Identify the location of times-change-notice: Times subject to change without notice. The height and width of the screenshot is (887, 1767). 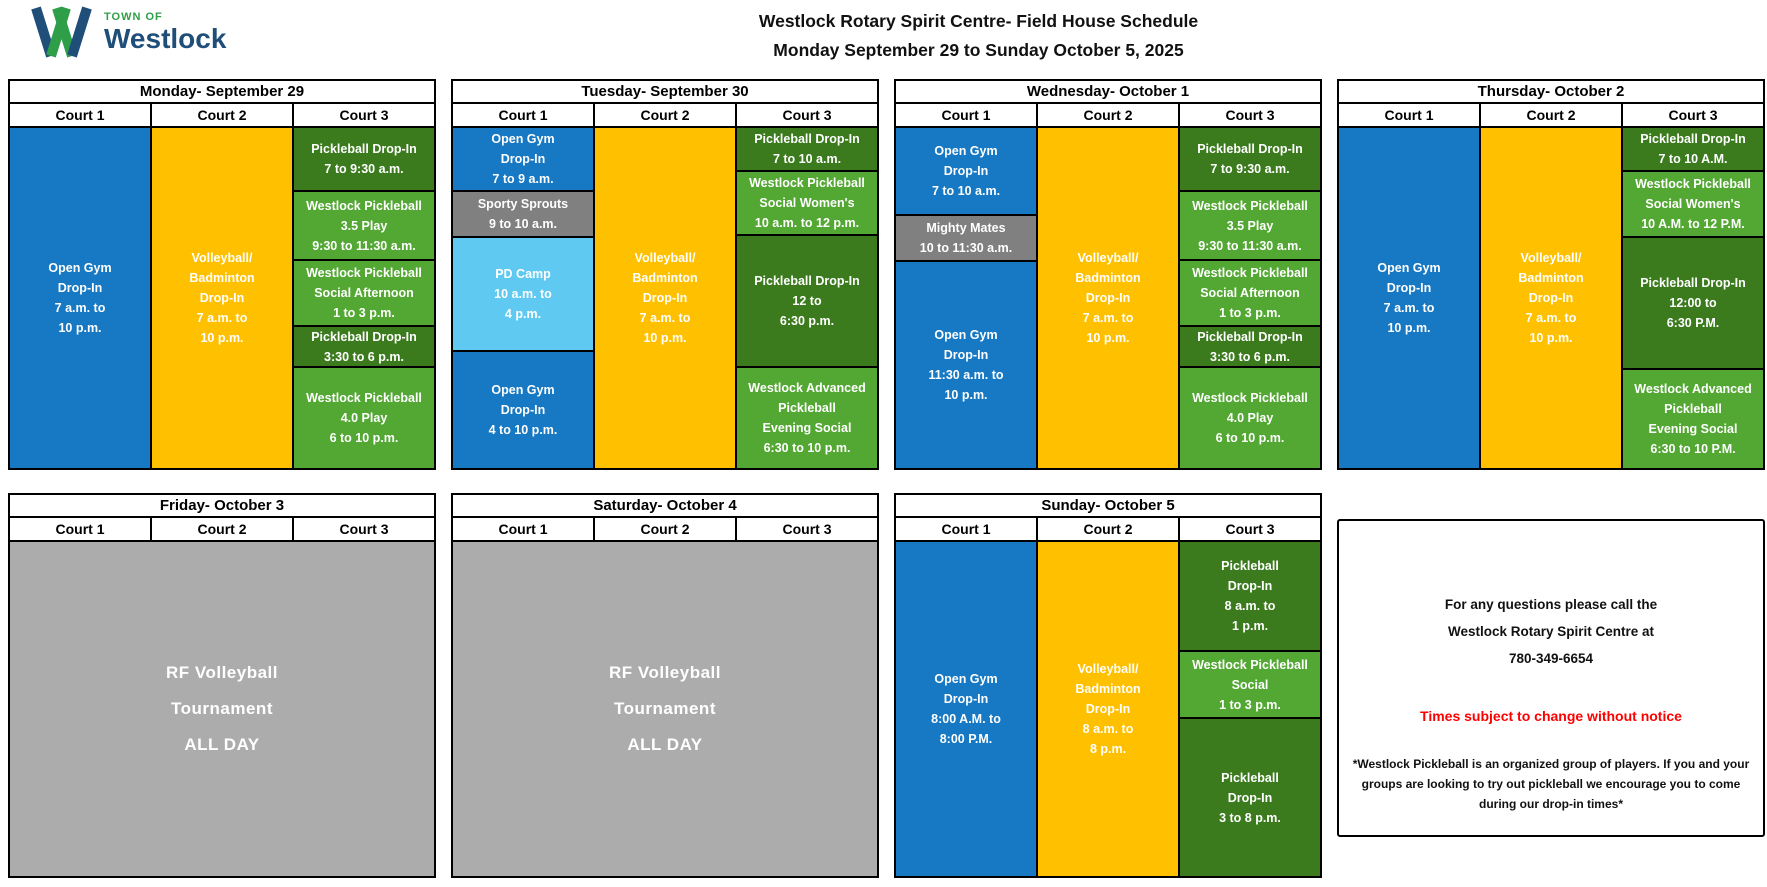
(1551, 716).